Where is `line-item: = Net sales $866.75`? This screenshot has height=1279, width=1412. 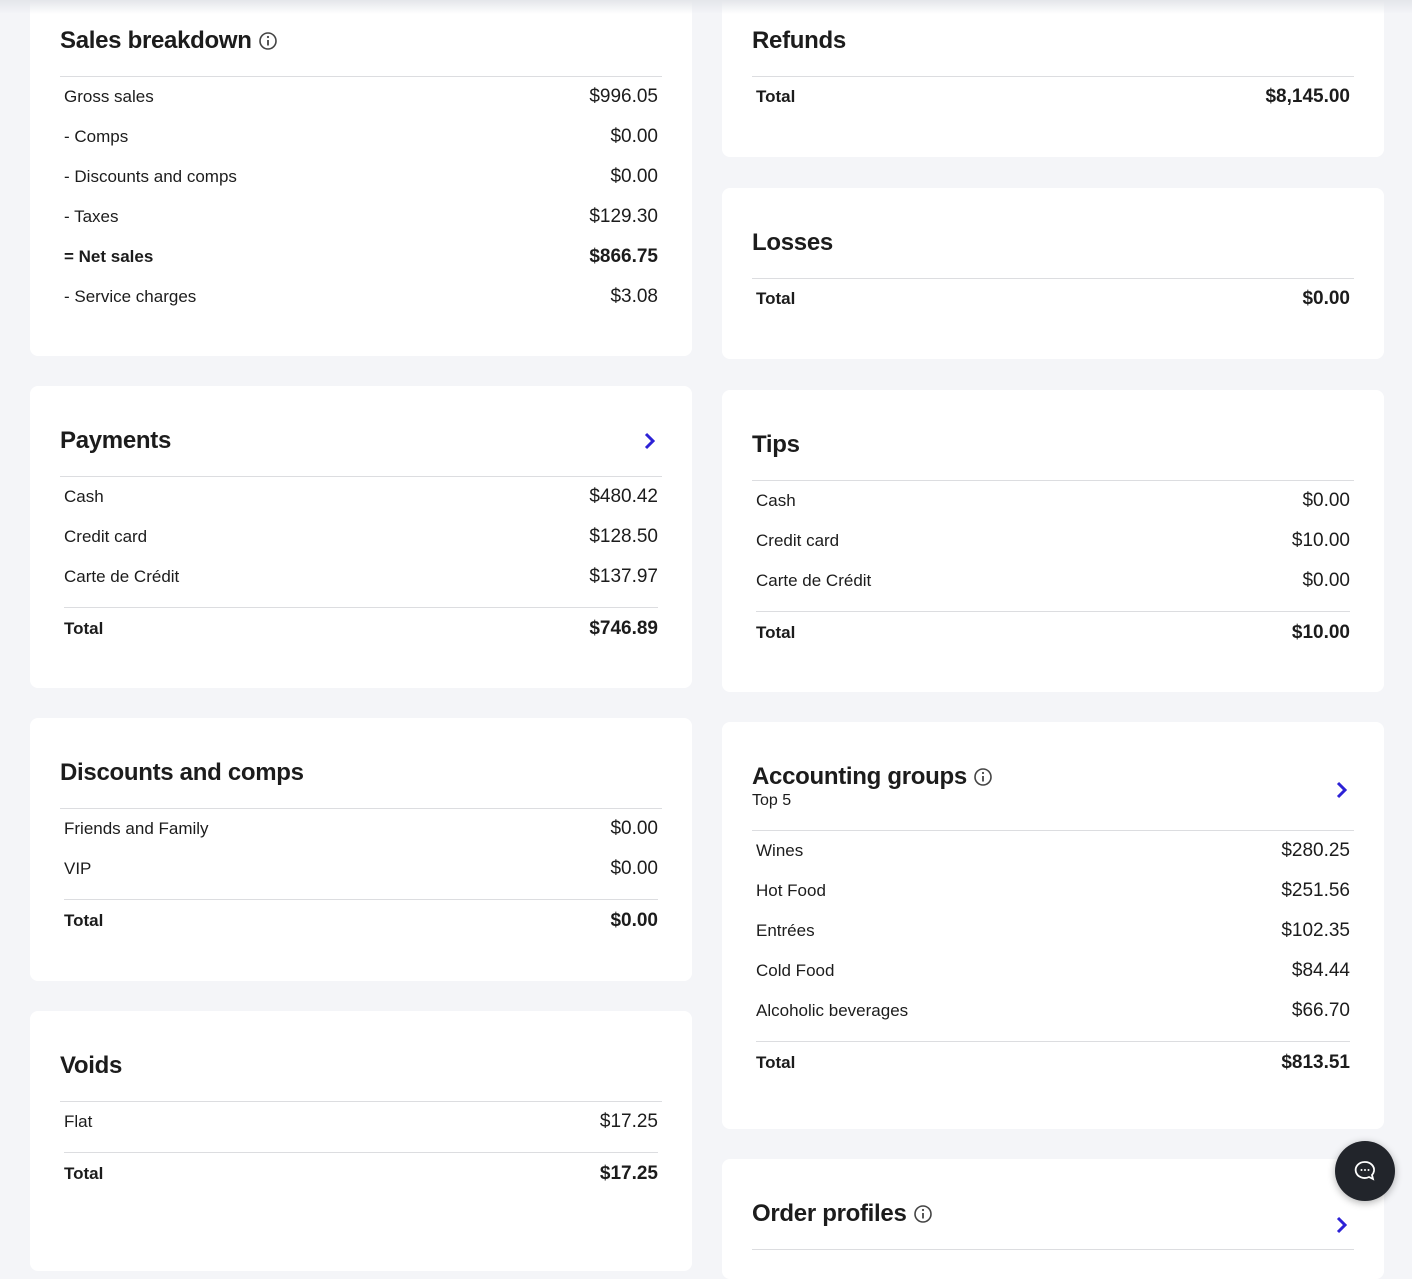
line-item: = Net sales $866.75 is located at coordinates (361, 257).